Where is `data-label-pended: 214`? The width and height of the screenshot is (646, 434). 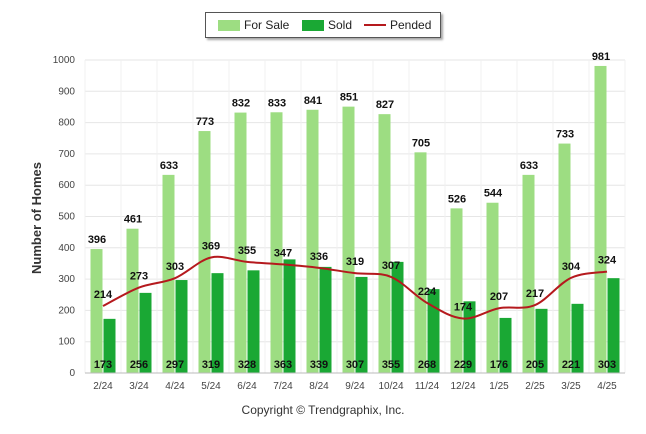 data-label-pended: 214 is located at coordinates (103, 295).